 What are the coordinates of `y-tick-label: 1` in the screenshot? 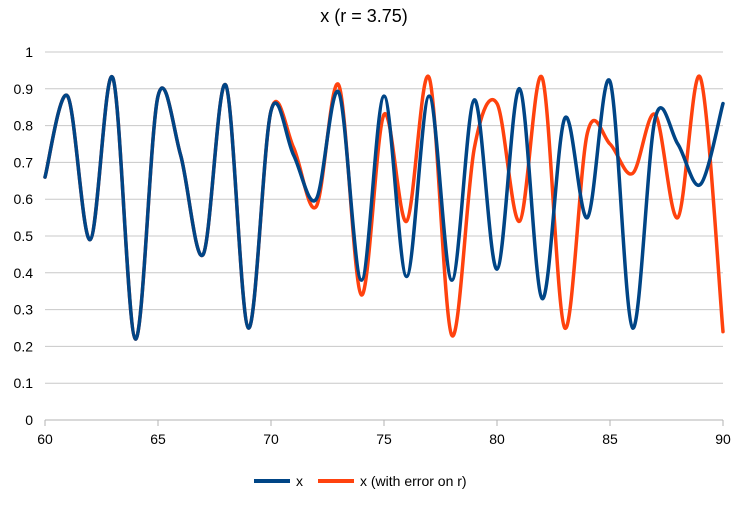 It's located at (29, 52).